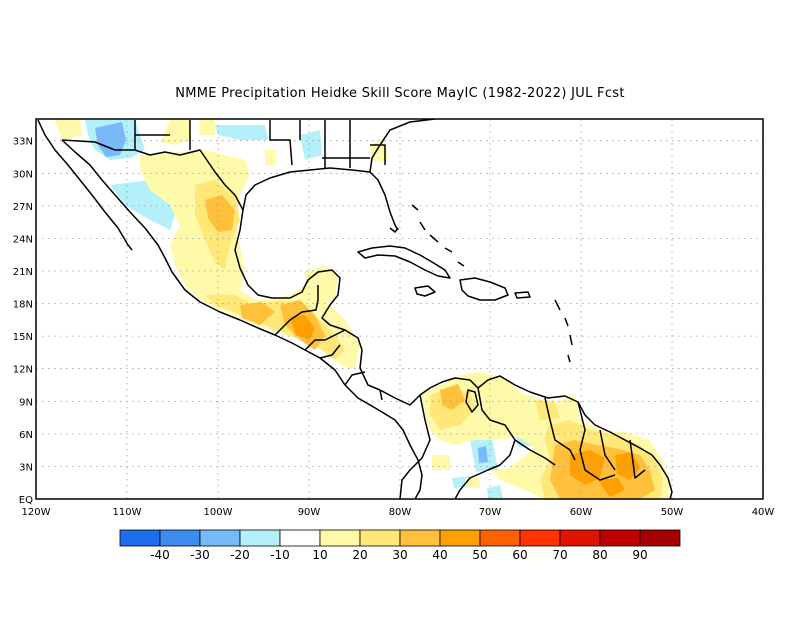 The width and height of the screenshot is (800, 618). I want to click on y-tick-label: 27N, so click(23, 207).